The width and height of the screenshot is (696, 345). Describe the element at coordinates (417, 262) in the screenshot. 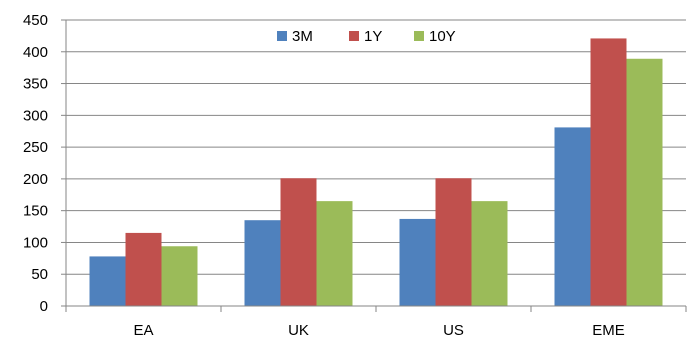

I see `bar-3m-us` at that location.